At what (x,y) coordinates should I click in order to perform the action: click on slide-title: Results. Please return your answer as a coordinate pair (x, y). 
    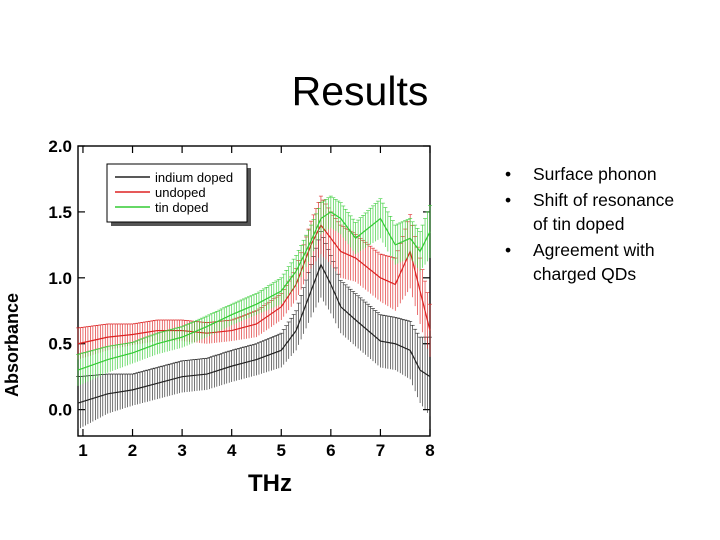
    Looking at the image, I should click on (360, 91).